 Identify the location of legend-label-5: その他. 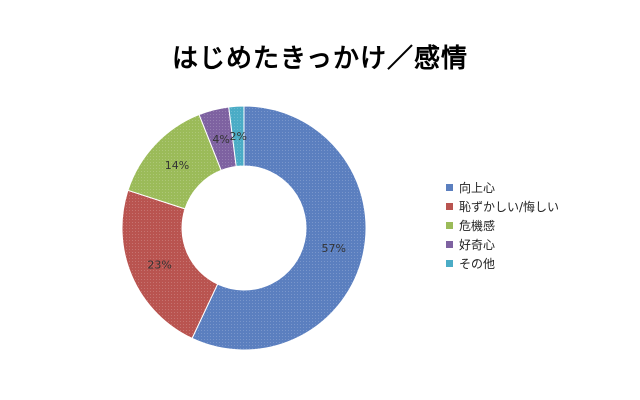
(477, 264).